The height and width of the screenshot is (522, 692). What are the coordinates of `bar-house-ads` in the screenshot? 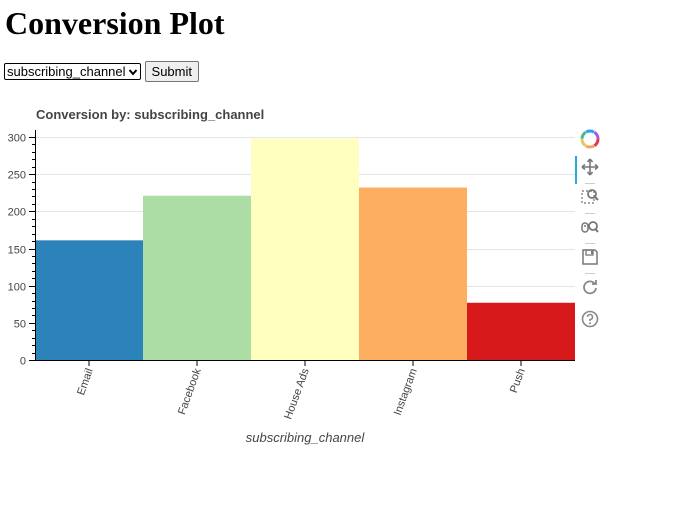 It's located at (305, 249).